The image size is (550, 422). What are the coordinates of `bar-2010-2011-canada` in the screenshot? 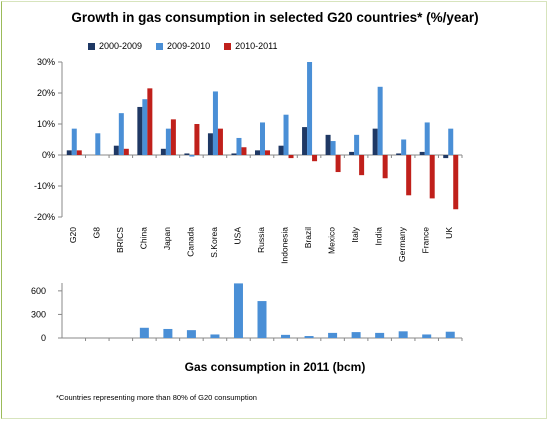 It's located at (197, 139).